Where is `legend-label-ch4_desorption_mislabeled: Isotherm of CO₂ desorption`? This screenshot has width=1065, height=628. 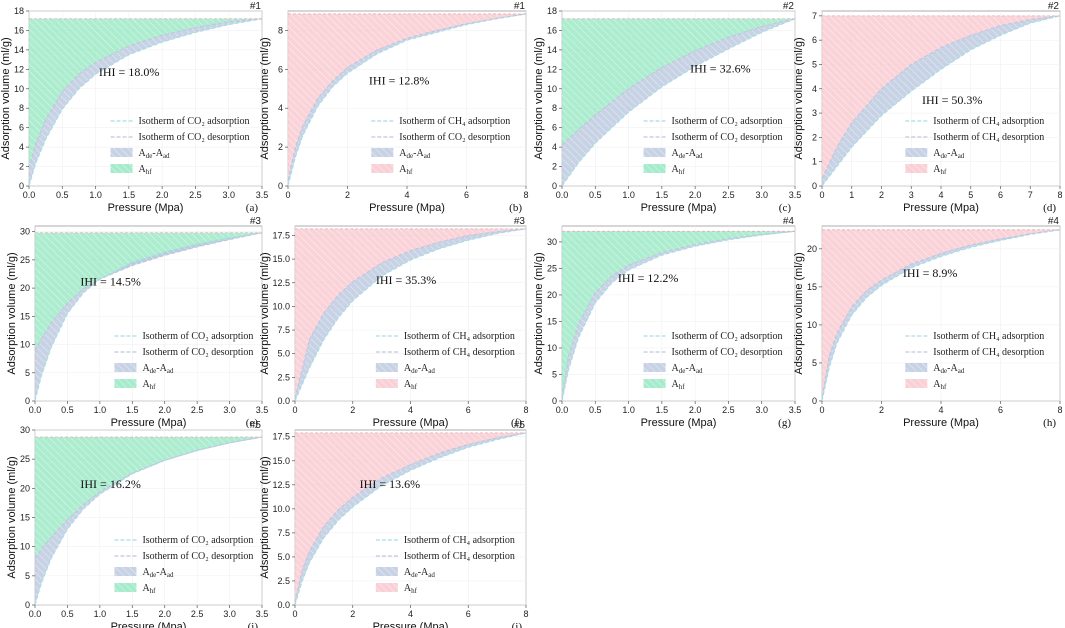 legend-label-ch4_desorption_mislabeled: Isotherm of CO₂ desorption is located at coordinates (454, 137).